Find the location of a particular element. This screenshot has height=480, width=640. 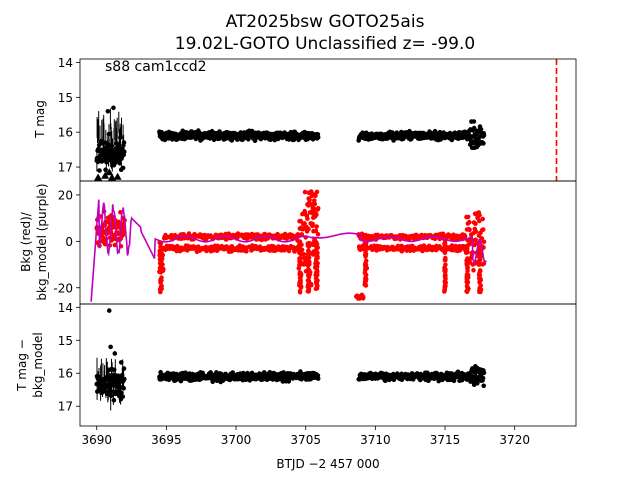

bottom-y-axis-label-line1: T mag − is located at coordinates (22, 365).